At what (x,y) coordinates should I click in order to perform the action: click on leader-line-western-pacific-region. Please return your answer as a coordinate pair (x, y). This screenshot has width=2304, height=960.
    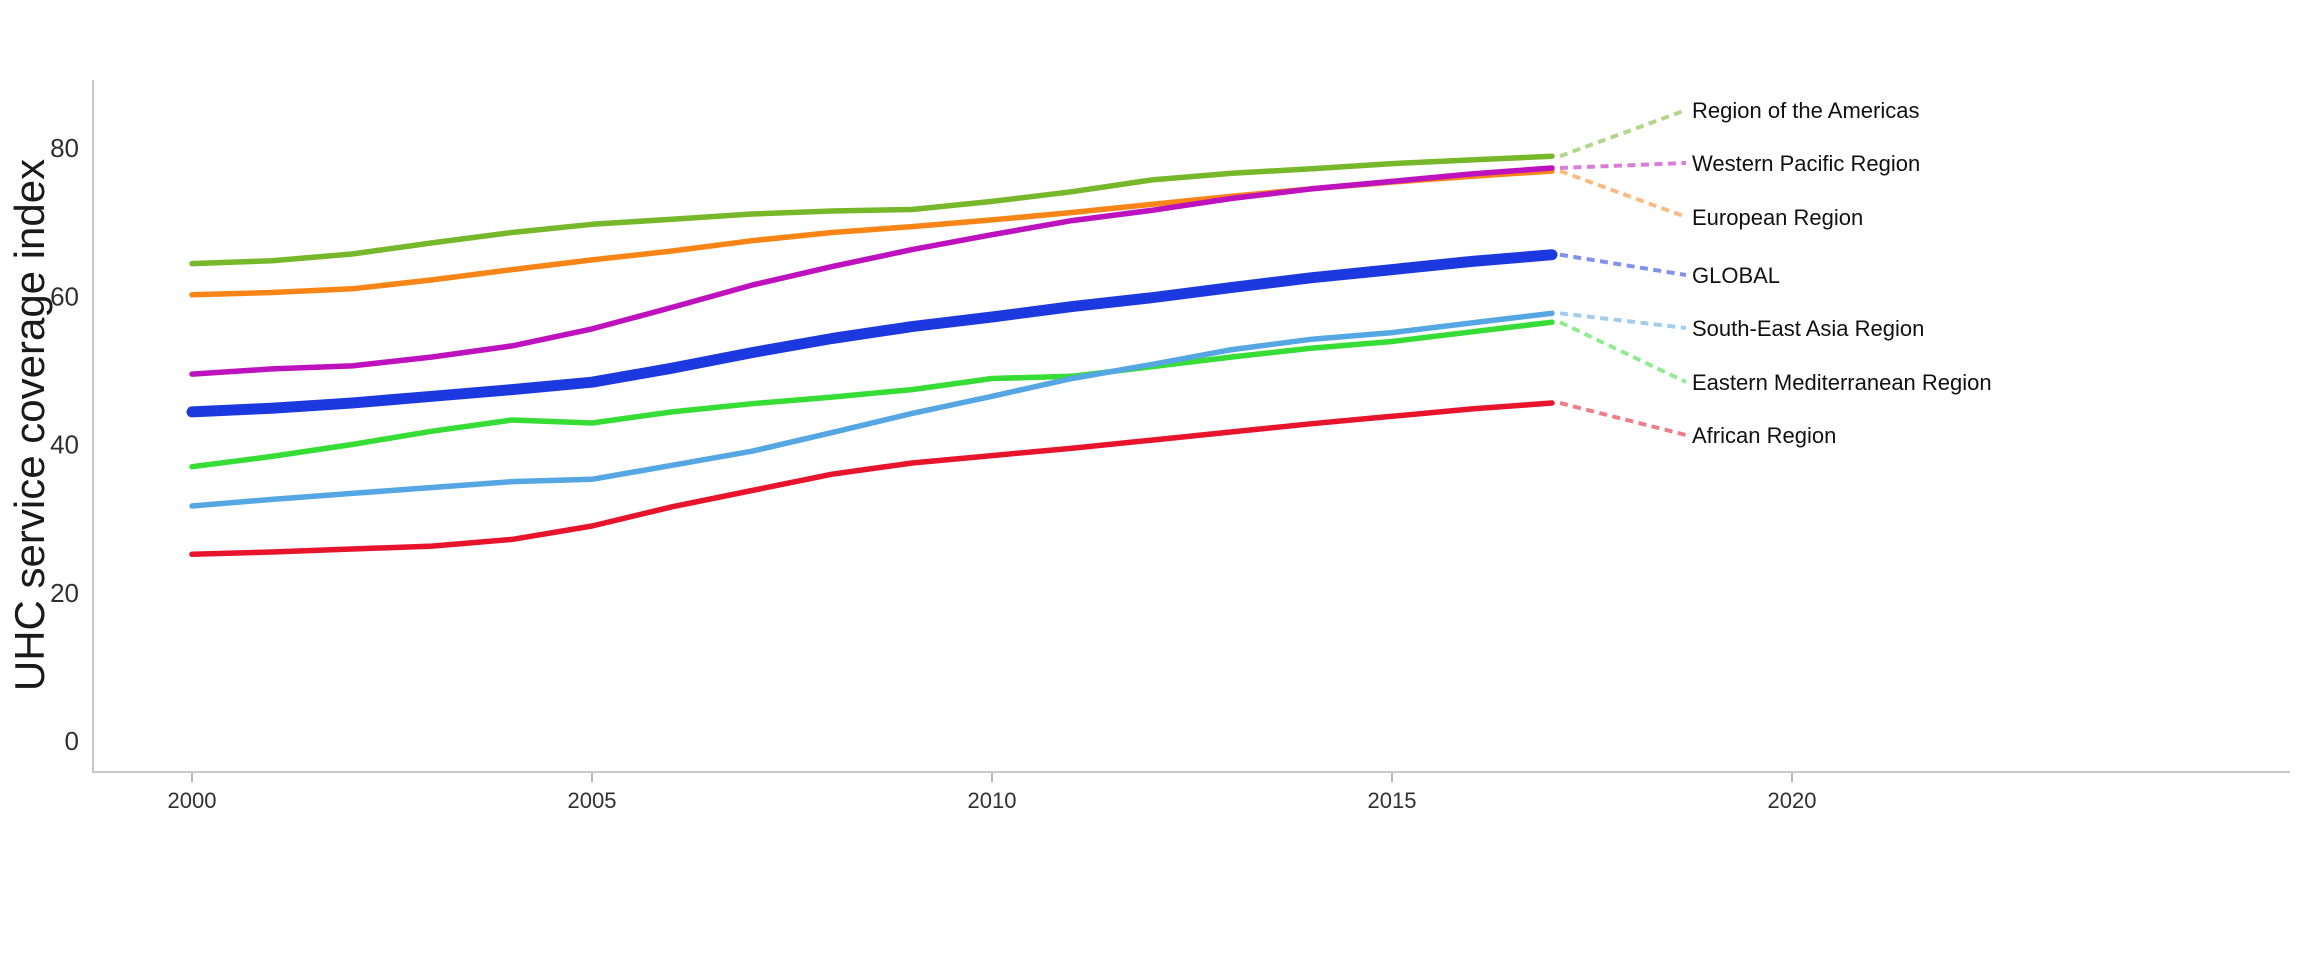
    Looking at the image, I should click on (1623, 165).